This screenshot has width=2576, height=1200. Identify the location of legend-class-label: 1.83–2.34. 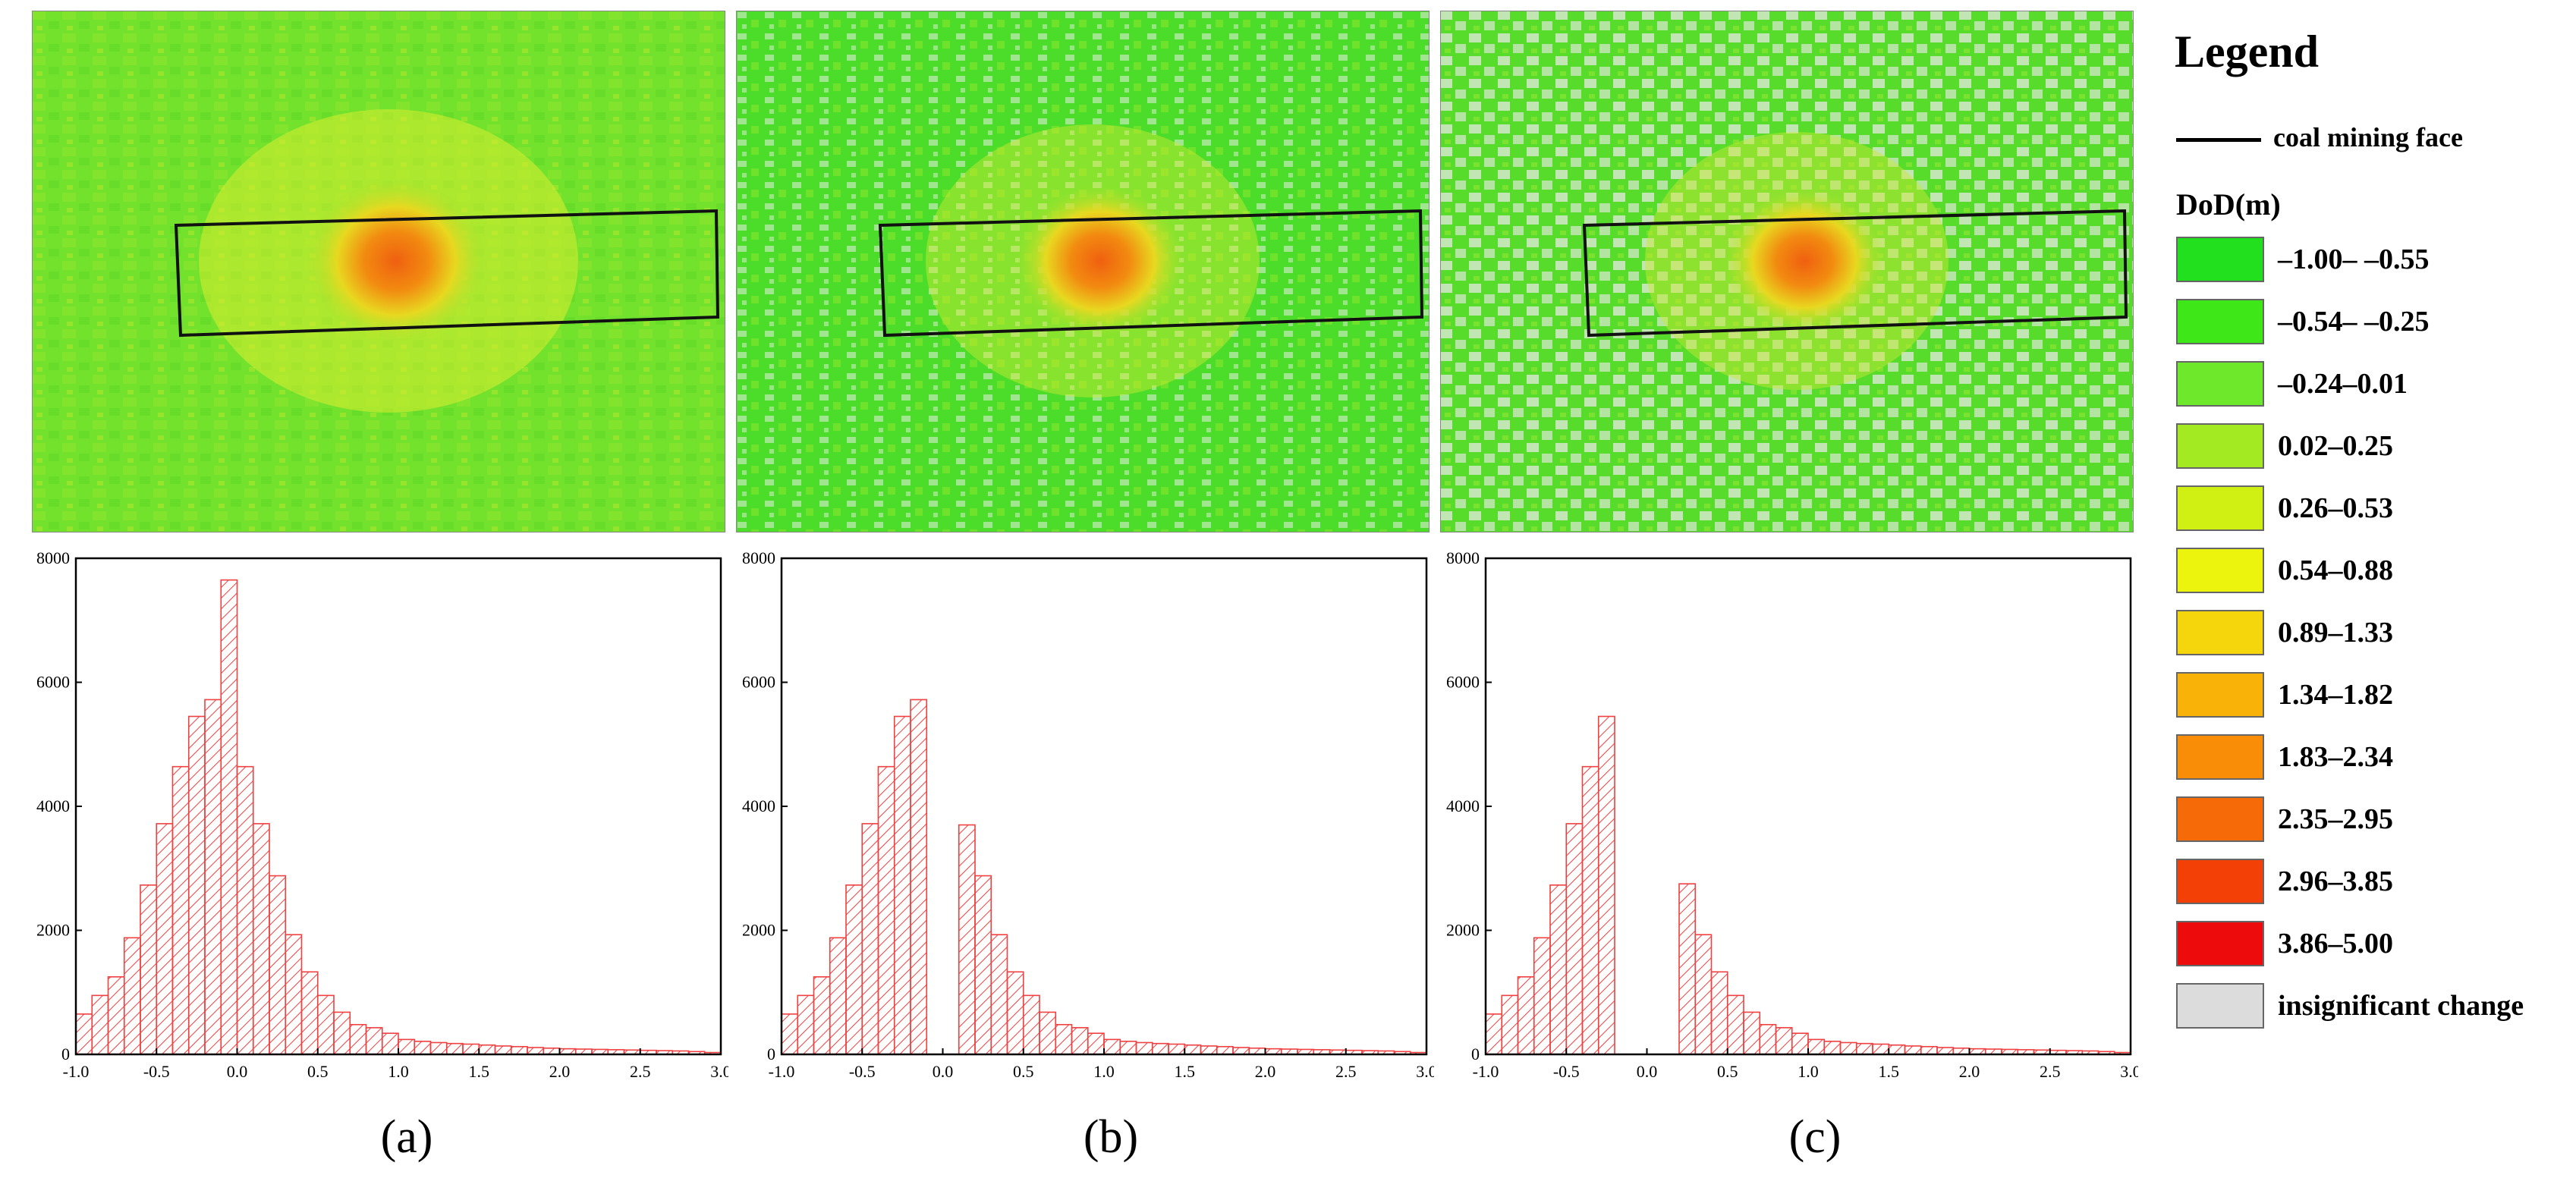
(2335, 757).